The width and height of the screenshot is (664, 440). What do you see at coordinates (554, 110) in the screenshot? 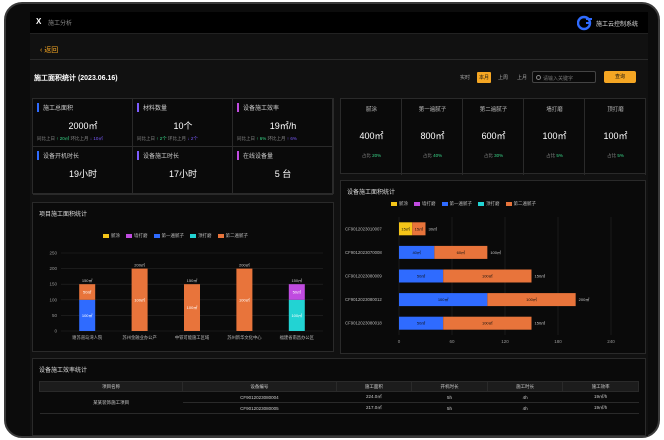
I see `material-label: 墙打磨` at bounding box center [554, 110].